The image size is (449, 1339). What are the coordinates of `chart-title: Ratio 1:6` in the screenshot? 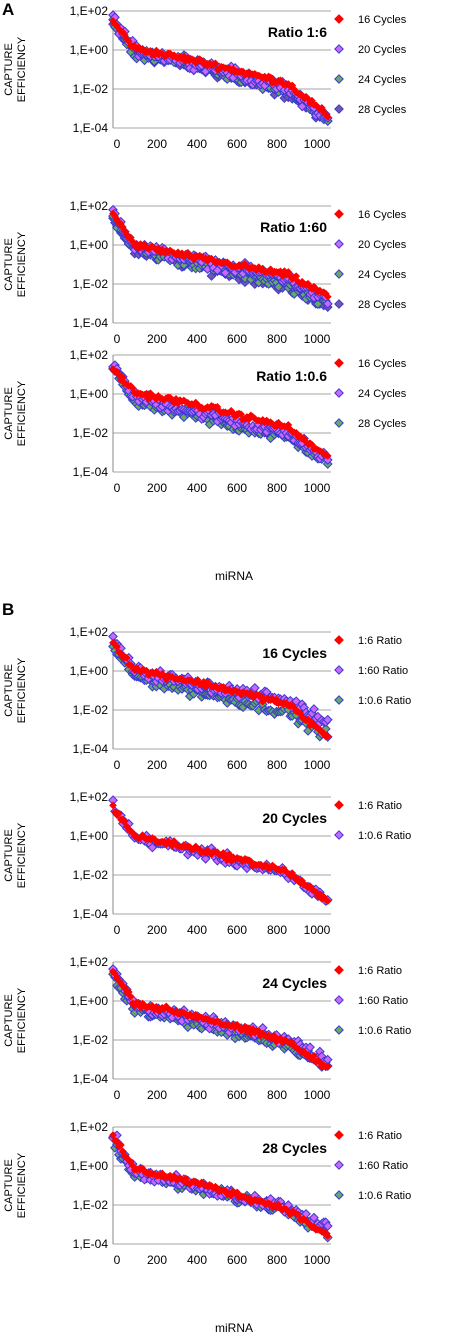 It's located at (297, 32).